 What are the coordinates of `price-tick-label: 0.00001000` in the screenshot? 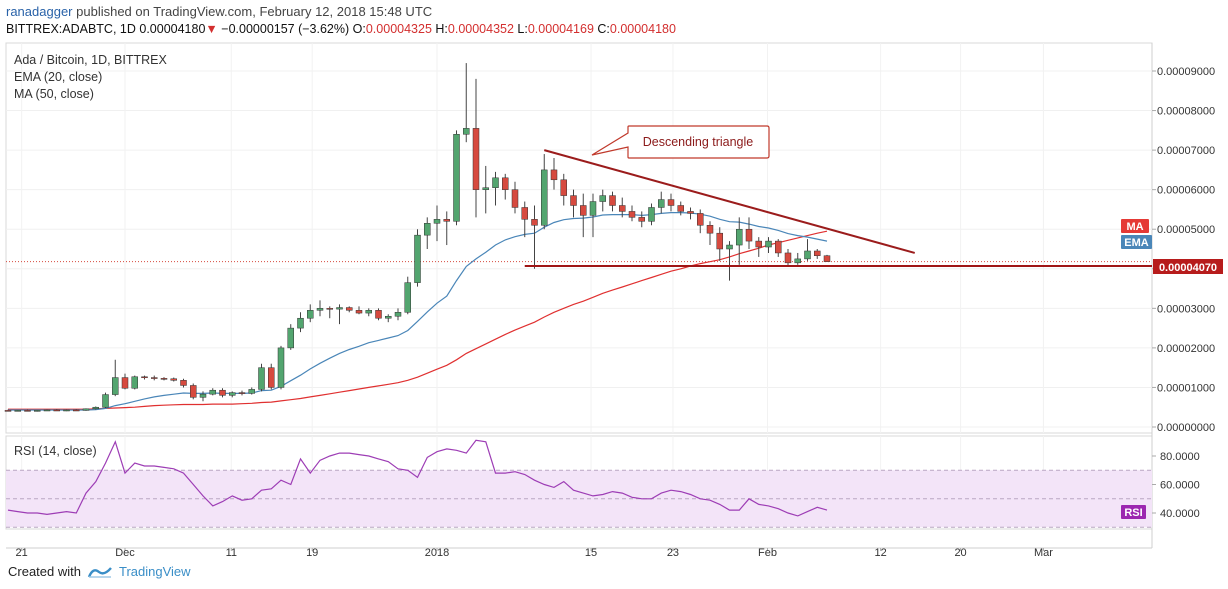 It's located at (1186, 388).